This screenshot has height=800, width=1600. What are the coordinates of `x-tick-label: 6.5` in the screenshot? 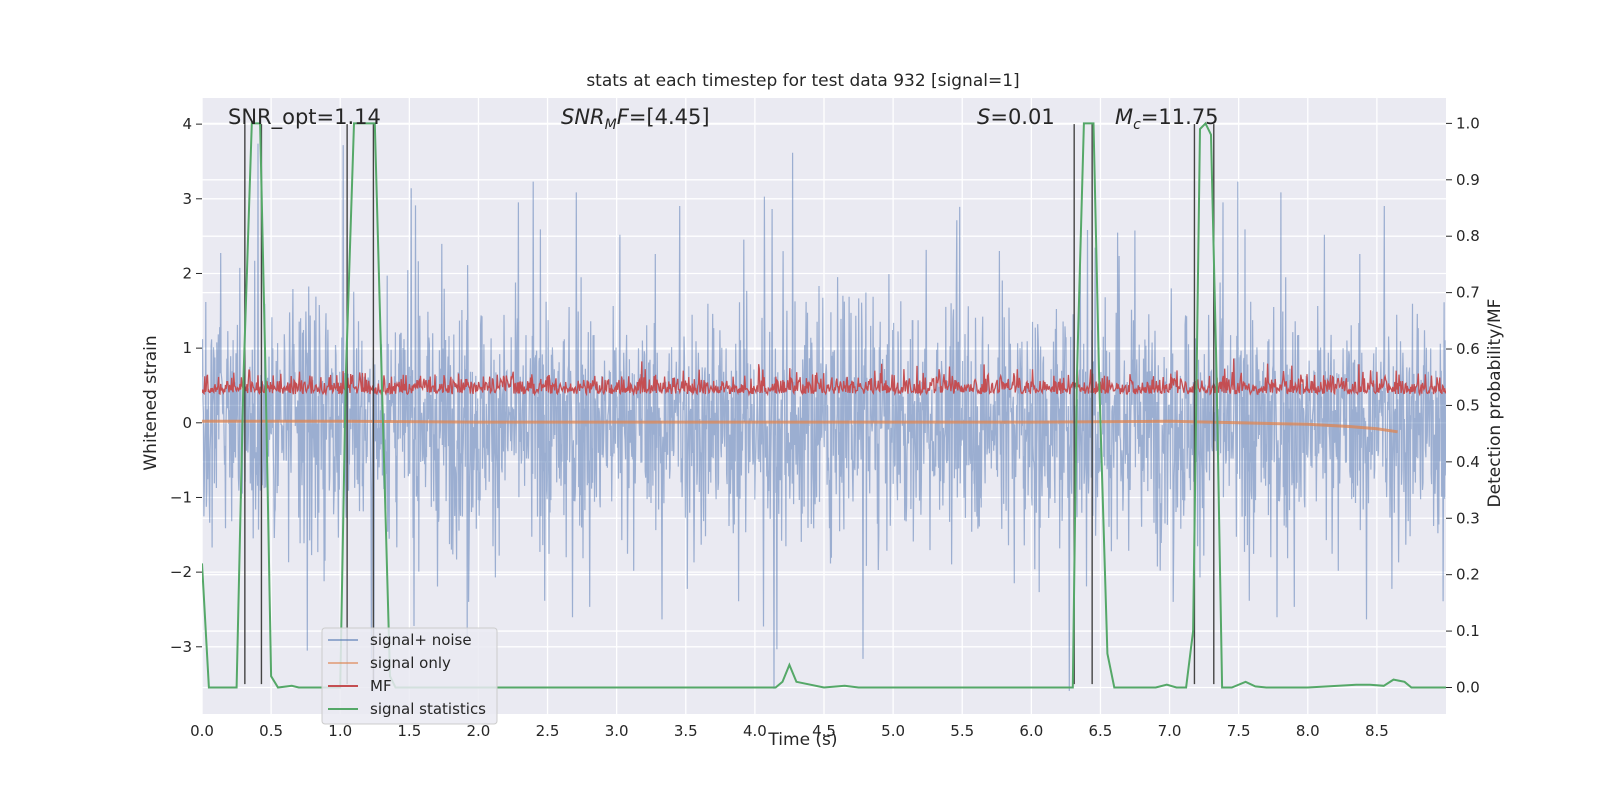 It's located at (1101, 731).